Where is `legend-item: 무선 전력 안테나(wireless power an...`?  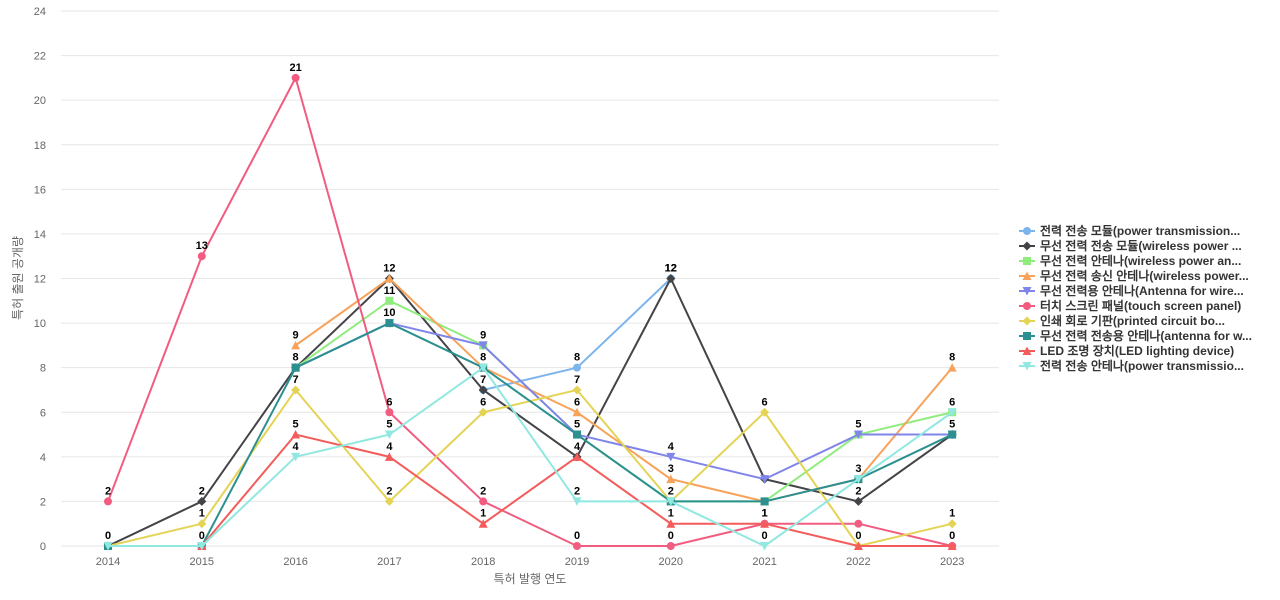
legend-item: 무선 전력 안테나(wireless power an... is located at coordinates (1130, 260).